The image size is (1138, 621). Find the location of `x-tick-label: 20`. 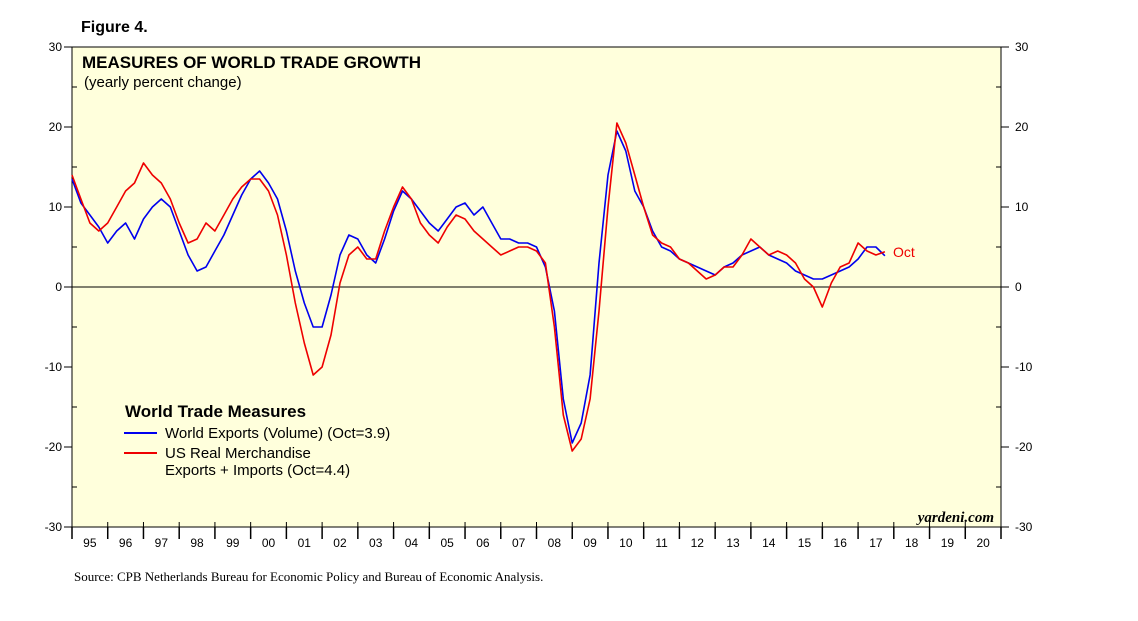

x-tick-label: 20 is located at coordinates (983, 543).